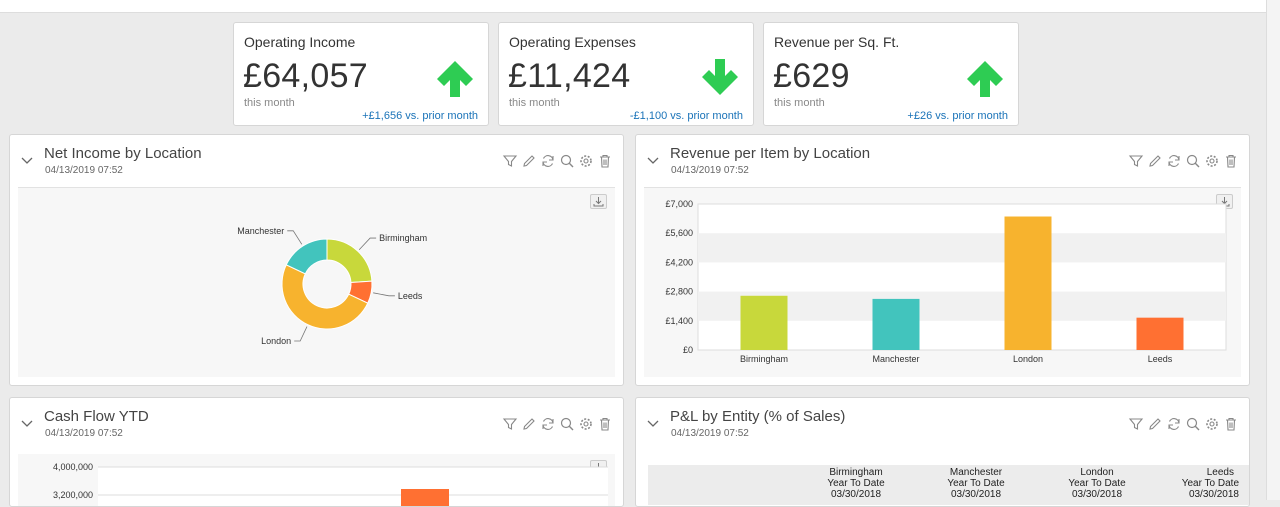  Describe the element at coordinates (572, 42) in the screenshot. I see `kpi-title: Operating Expenses` at that location.